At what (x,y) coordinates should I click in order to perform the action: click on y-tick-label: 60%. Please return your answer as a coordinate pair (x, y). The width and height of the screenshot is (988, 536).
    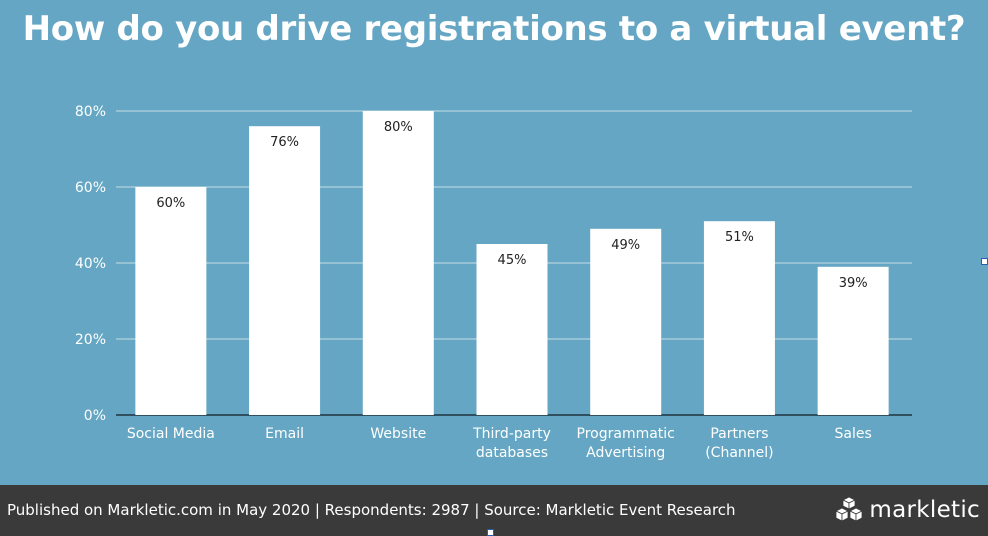
    Looking at the image, I should click on (90, 188).